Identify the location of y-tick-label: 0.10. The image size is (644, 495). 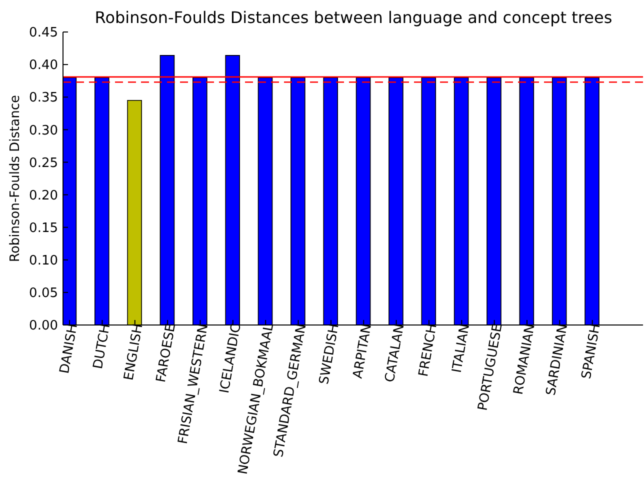
(43, 261).